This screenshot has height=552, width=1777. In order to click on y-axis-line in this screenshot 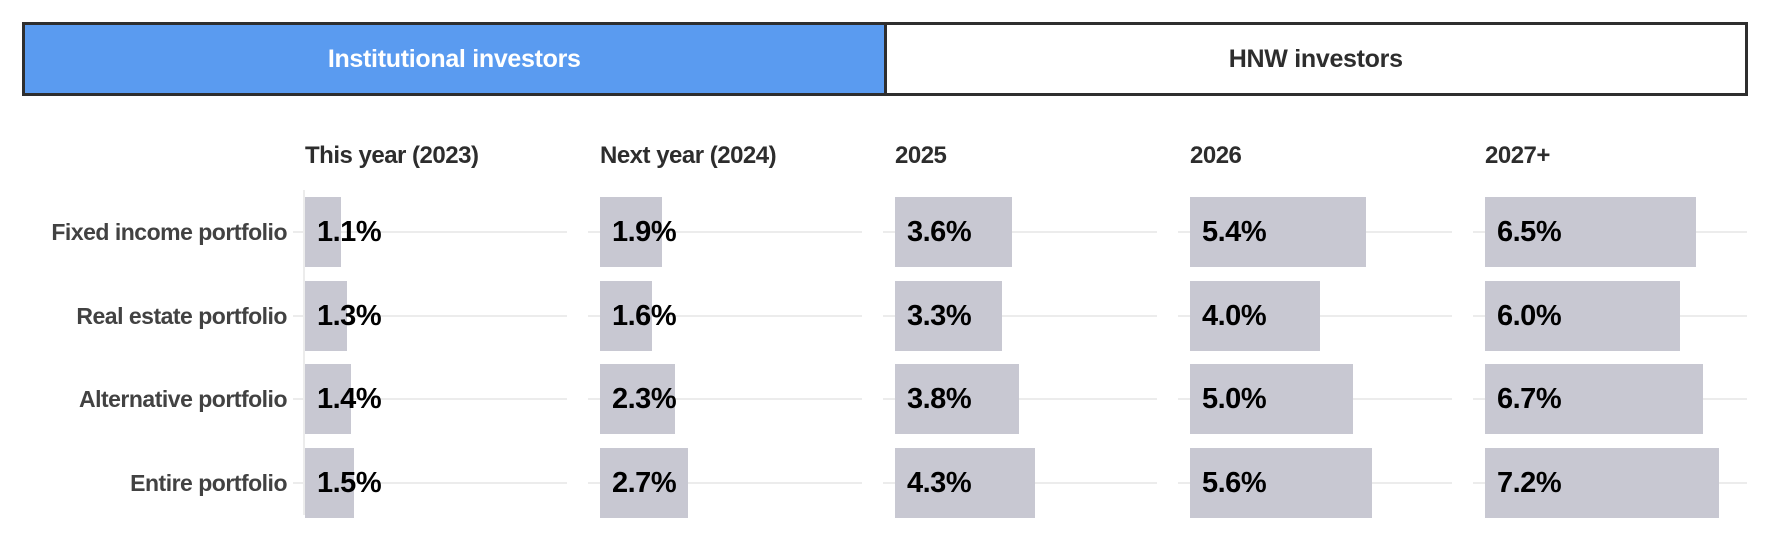, I will do `click(304, 352)`.